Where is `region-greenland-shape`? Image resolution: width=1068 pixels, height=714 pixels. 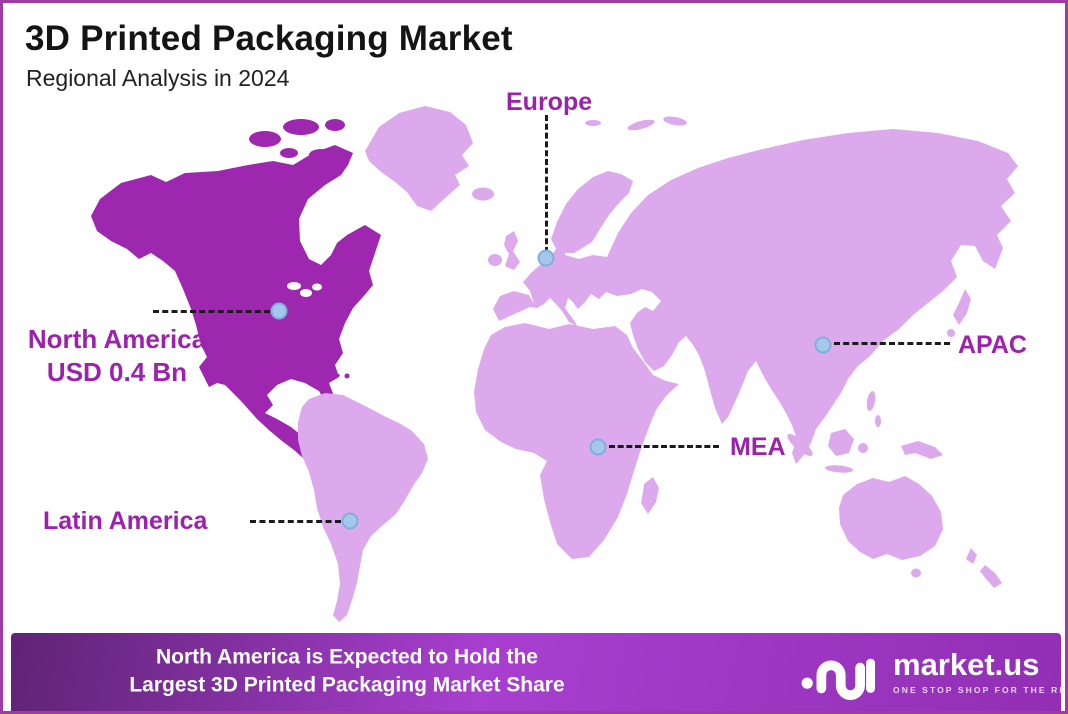 region-greenland-shape is located at coordinates (419, 158).